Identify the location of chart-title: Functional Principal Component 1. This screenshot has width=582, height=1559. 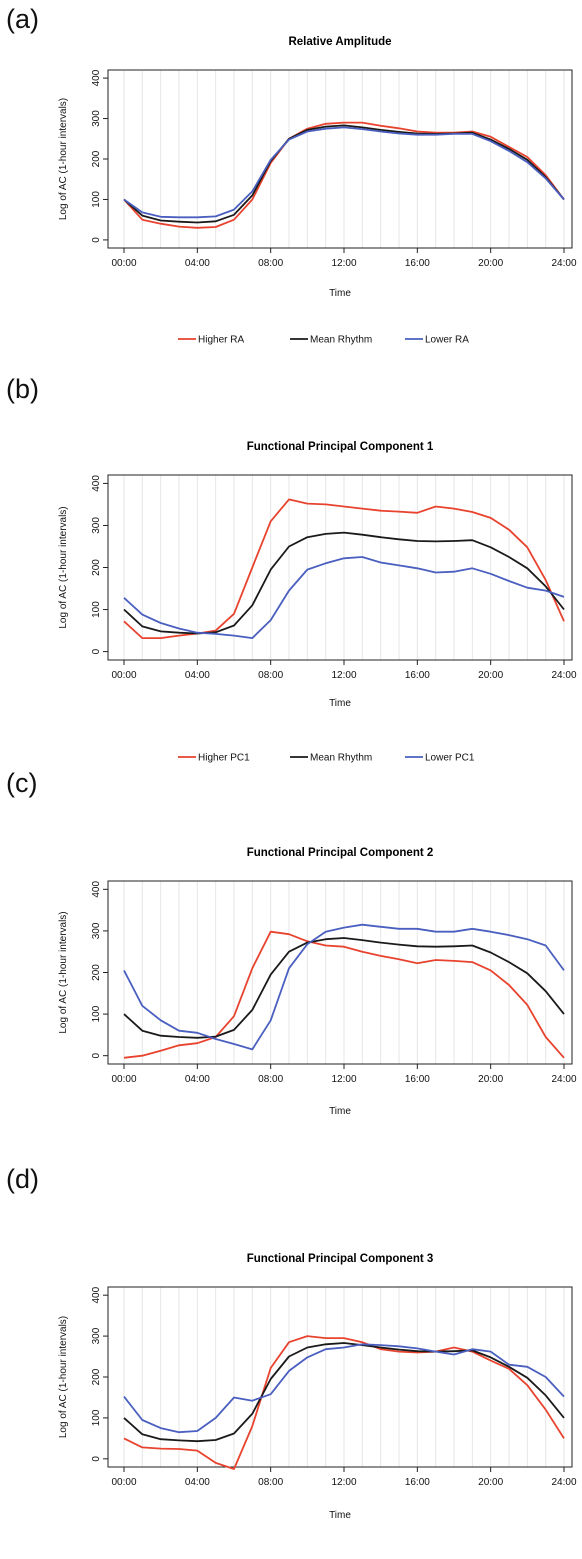
(340, 447).